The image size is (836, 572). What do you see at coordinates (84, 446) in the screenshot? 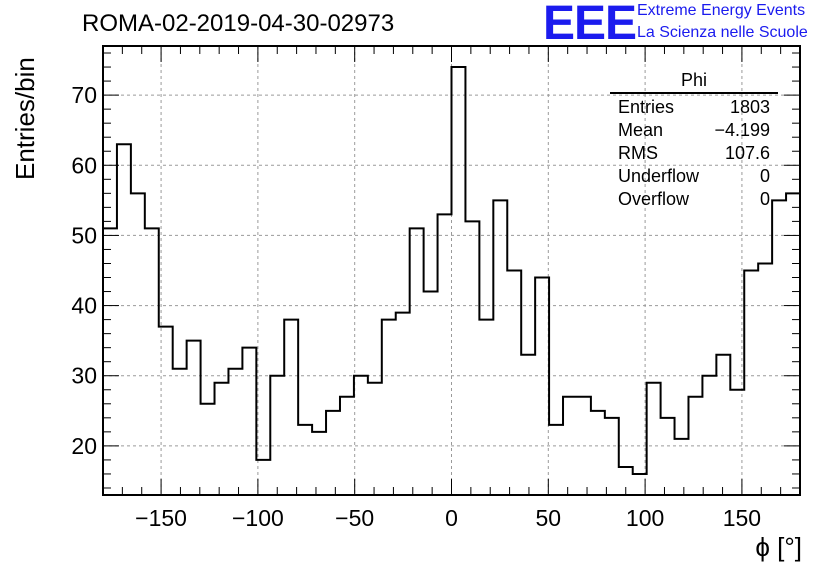
I see `y-tick-label: 20` at bounding box center [84, 446].